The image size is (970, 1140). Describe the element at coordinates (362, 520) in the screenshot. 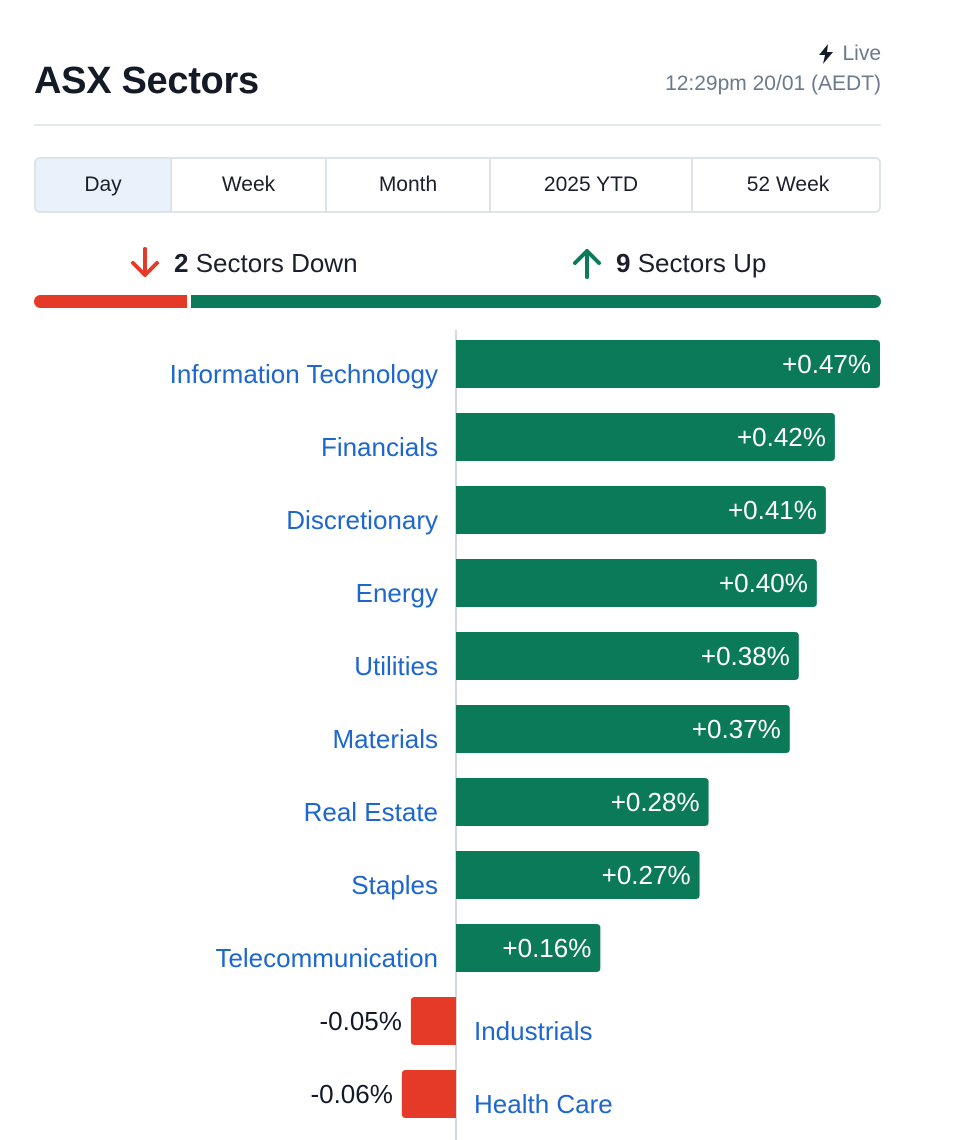

I see `sector-label-discretionary: Discretionary` at that location.